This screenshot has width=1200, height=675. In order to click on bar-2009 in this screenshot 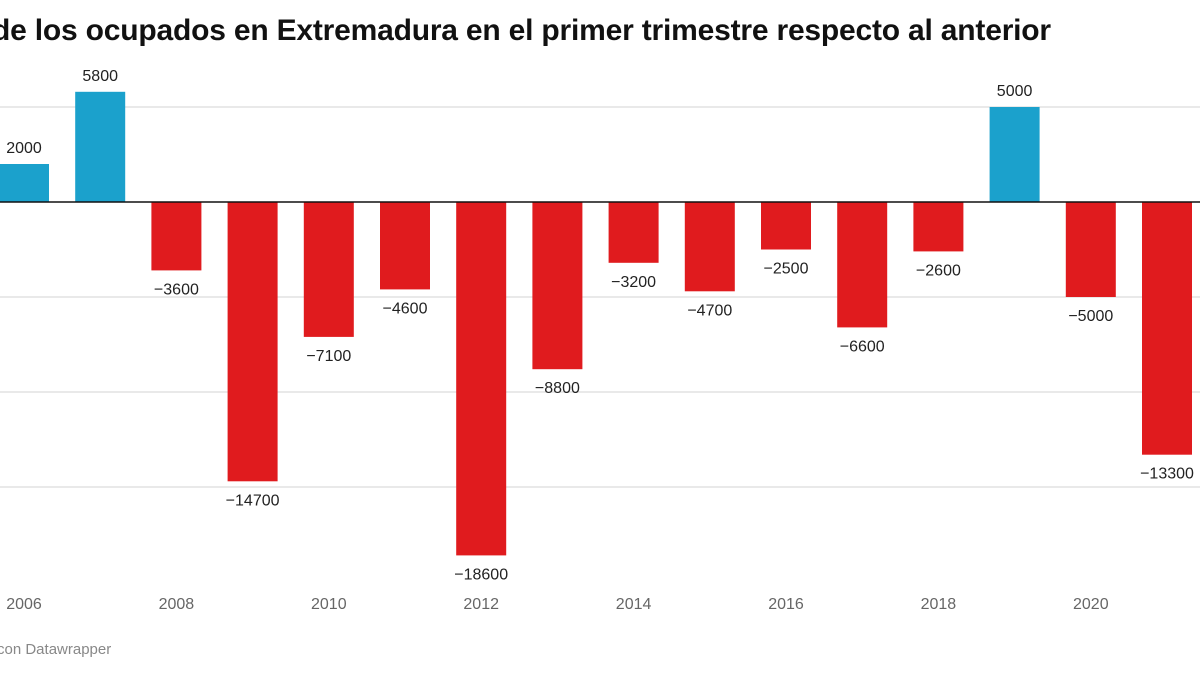, I will do `click(252, 342)`.